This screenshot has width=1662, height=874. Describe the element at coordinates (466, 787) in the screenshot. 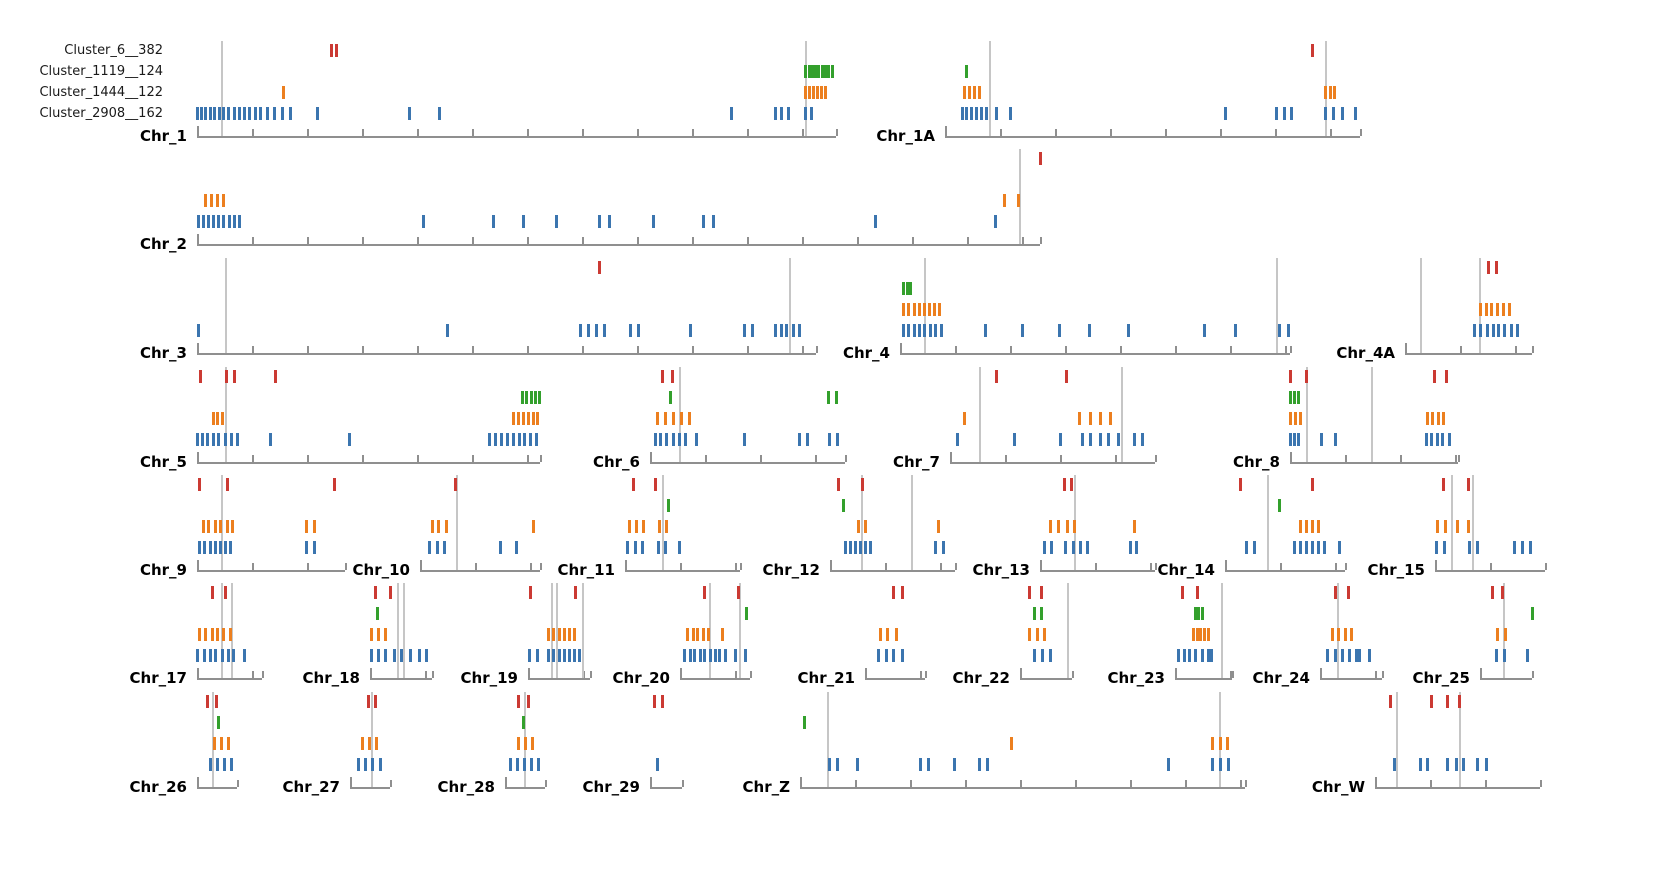

I see `chromosome-label-chr_28: Chr_28` at that location.